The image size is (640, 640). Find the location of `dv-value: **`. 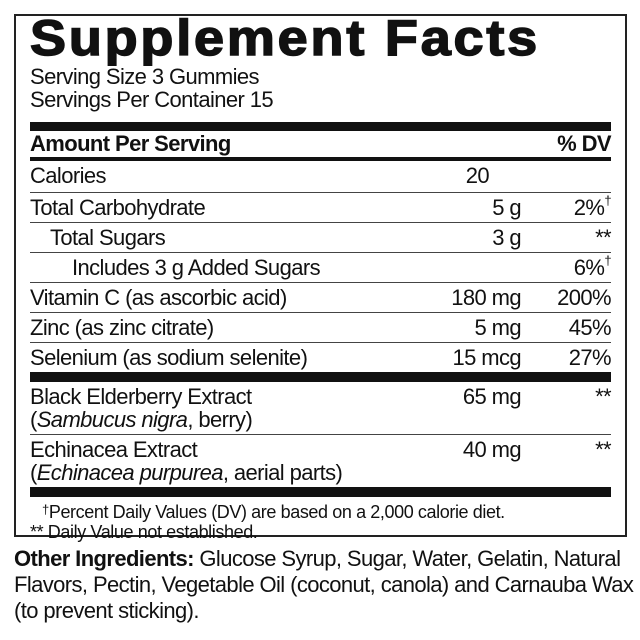

dv-value: ** is located at coordinates (603, 237).